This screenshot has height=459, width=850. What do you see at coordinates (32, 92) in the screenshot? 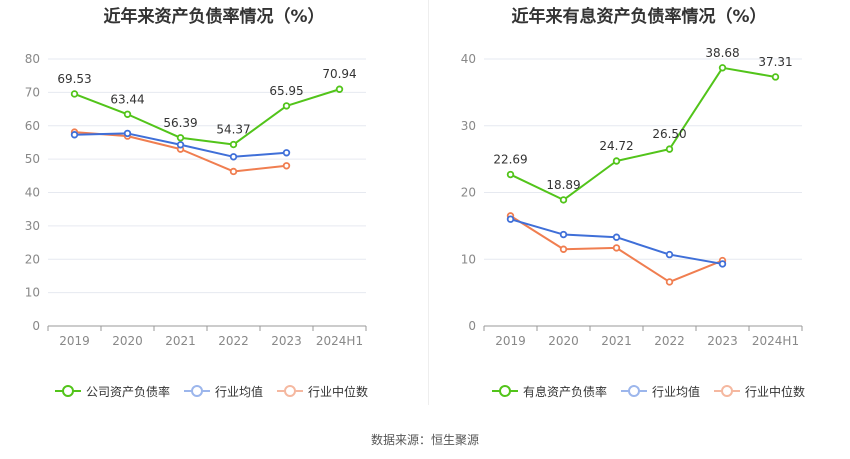
I see `y-tick-label: 70` at bounding box center [32, 92].